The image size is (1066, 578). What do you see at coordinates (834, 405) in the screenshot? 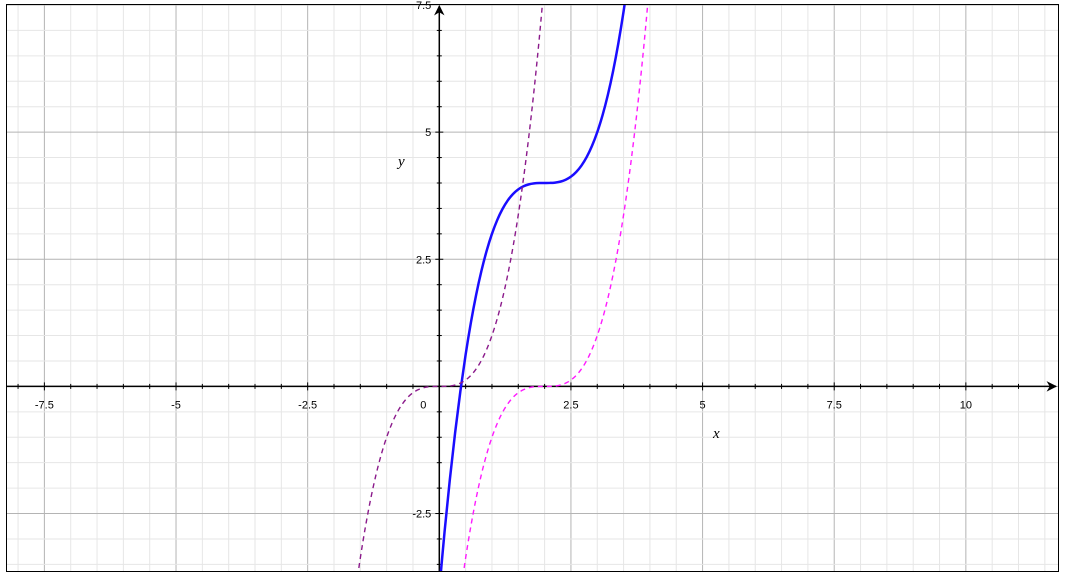
I see `x-tick-label: 7.5` at bounding box center [834, 405].